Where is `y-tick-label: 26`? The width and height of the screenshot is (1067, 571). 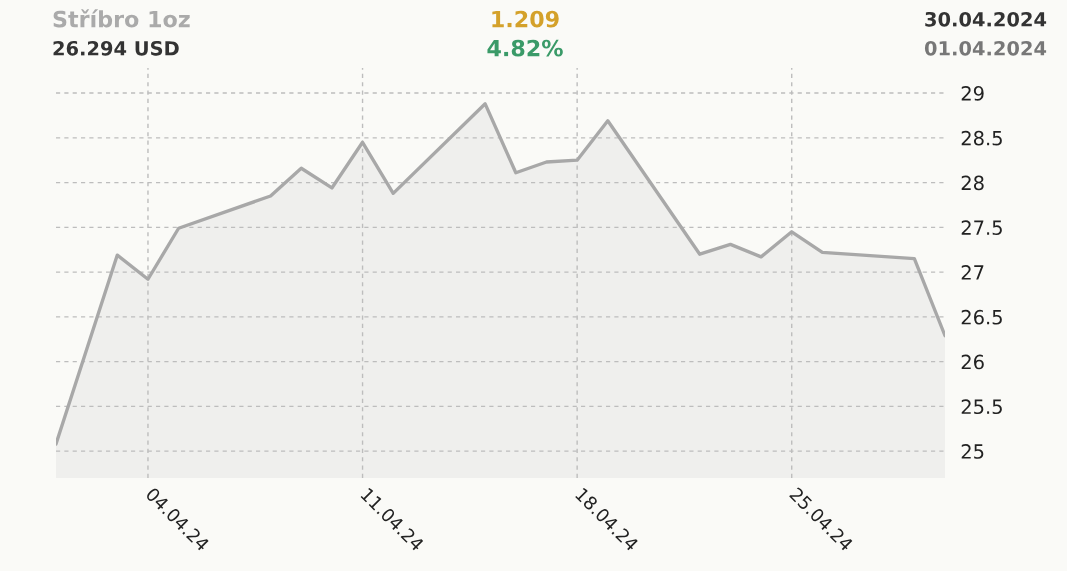 y-tick-label: 26 is located at coordinates (972, 362).